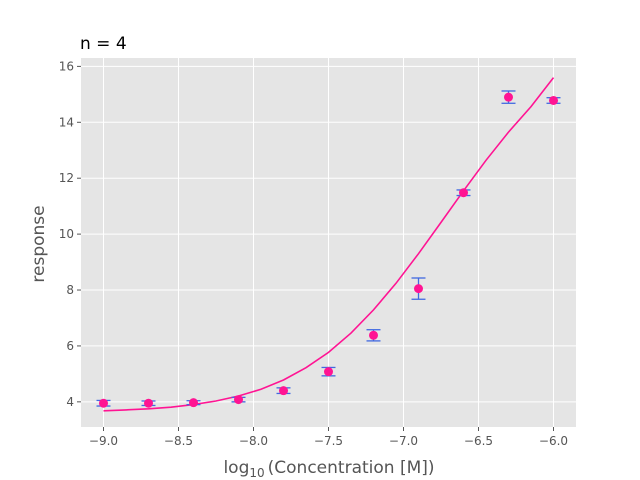 The image size is (640, 480). I want to click on y-tick-label: 10, so click(66, 234).